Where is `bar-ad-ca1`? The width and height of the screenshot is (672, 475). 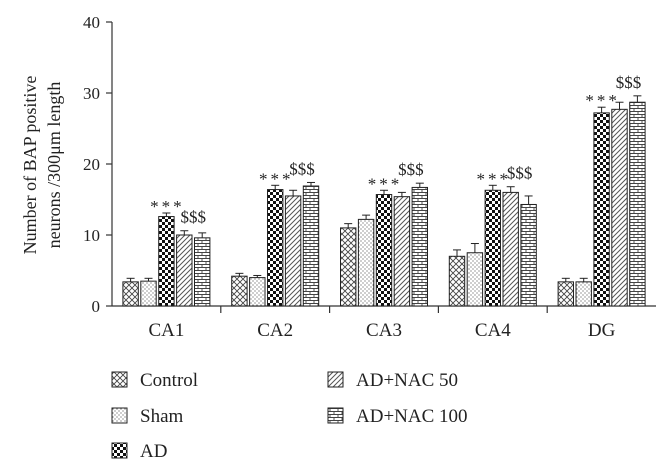 bar-ad-ca1 is located at coordinates (166, 261).